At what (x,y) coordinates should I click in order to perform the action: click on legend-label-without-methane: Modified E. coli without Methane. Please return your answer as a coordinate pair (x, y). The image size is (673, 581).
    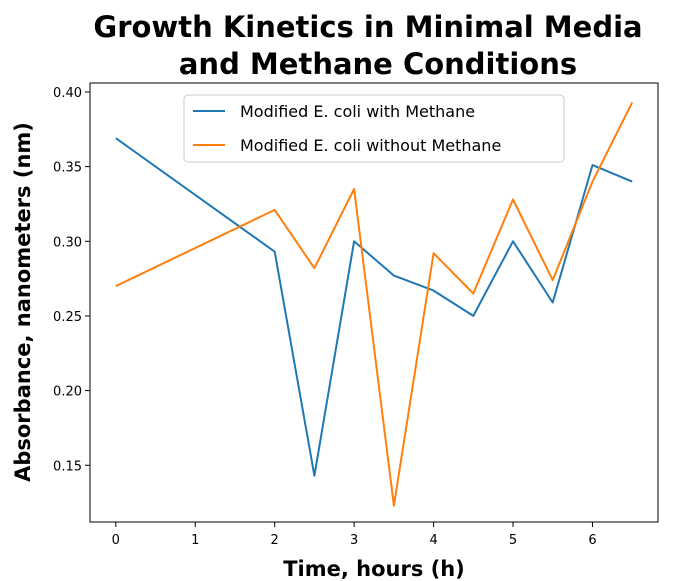
    Looking at the image, I should click on (370, 145).